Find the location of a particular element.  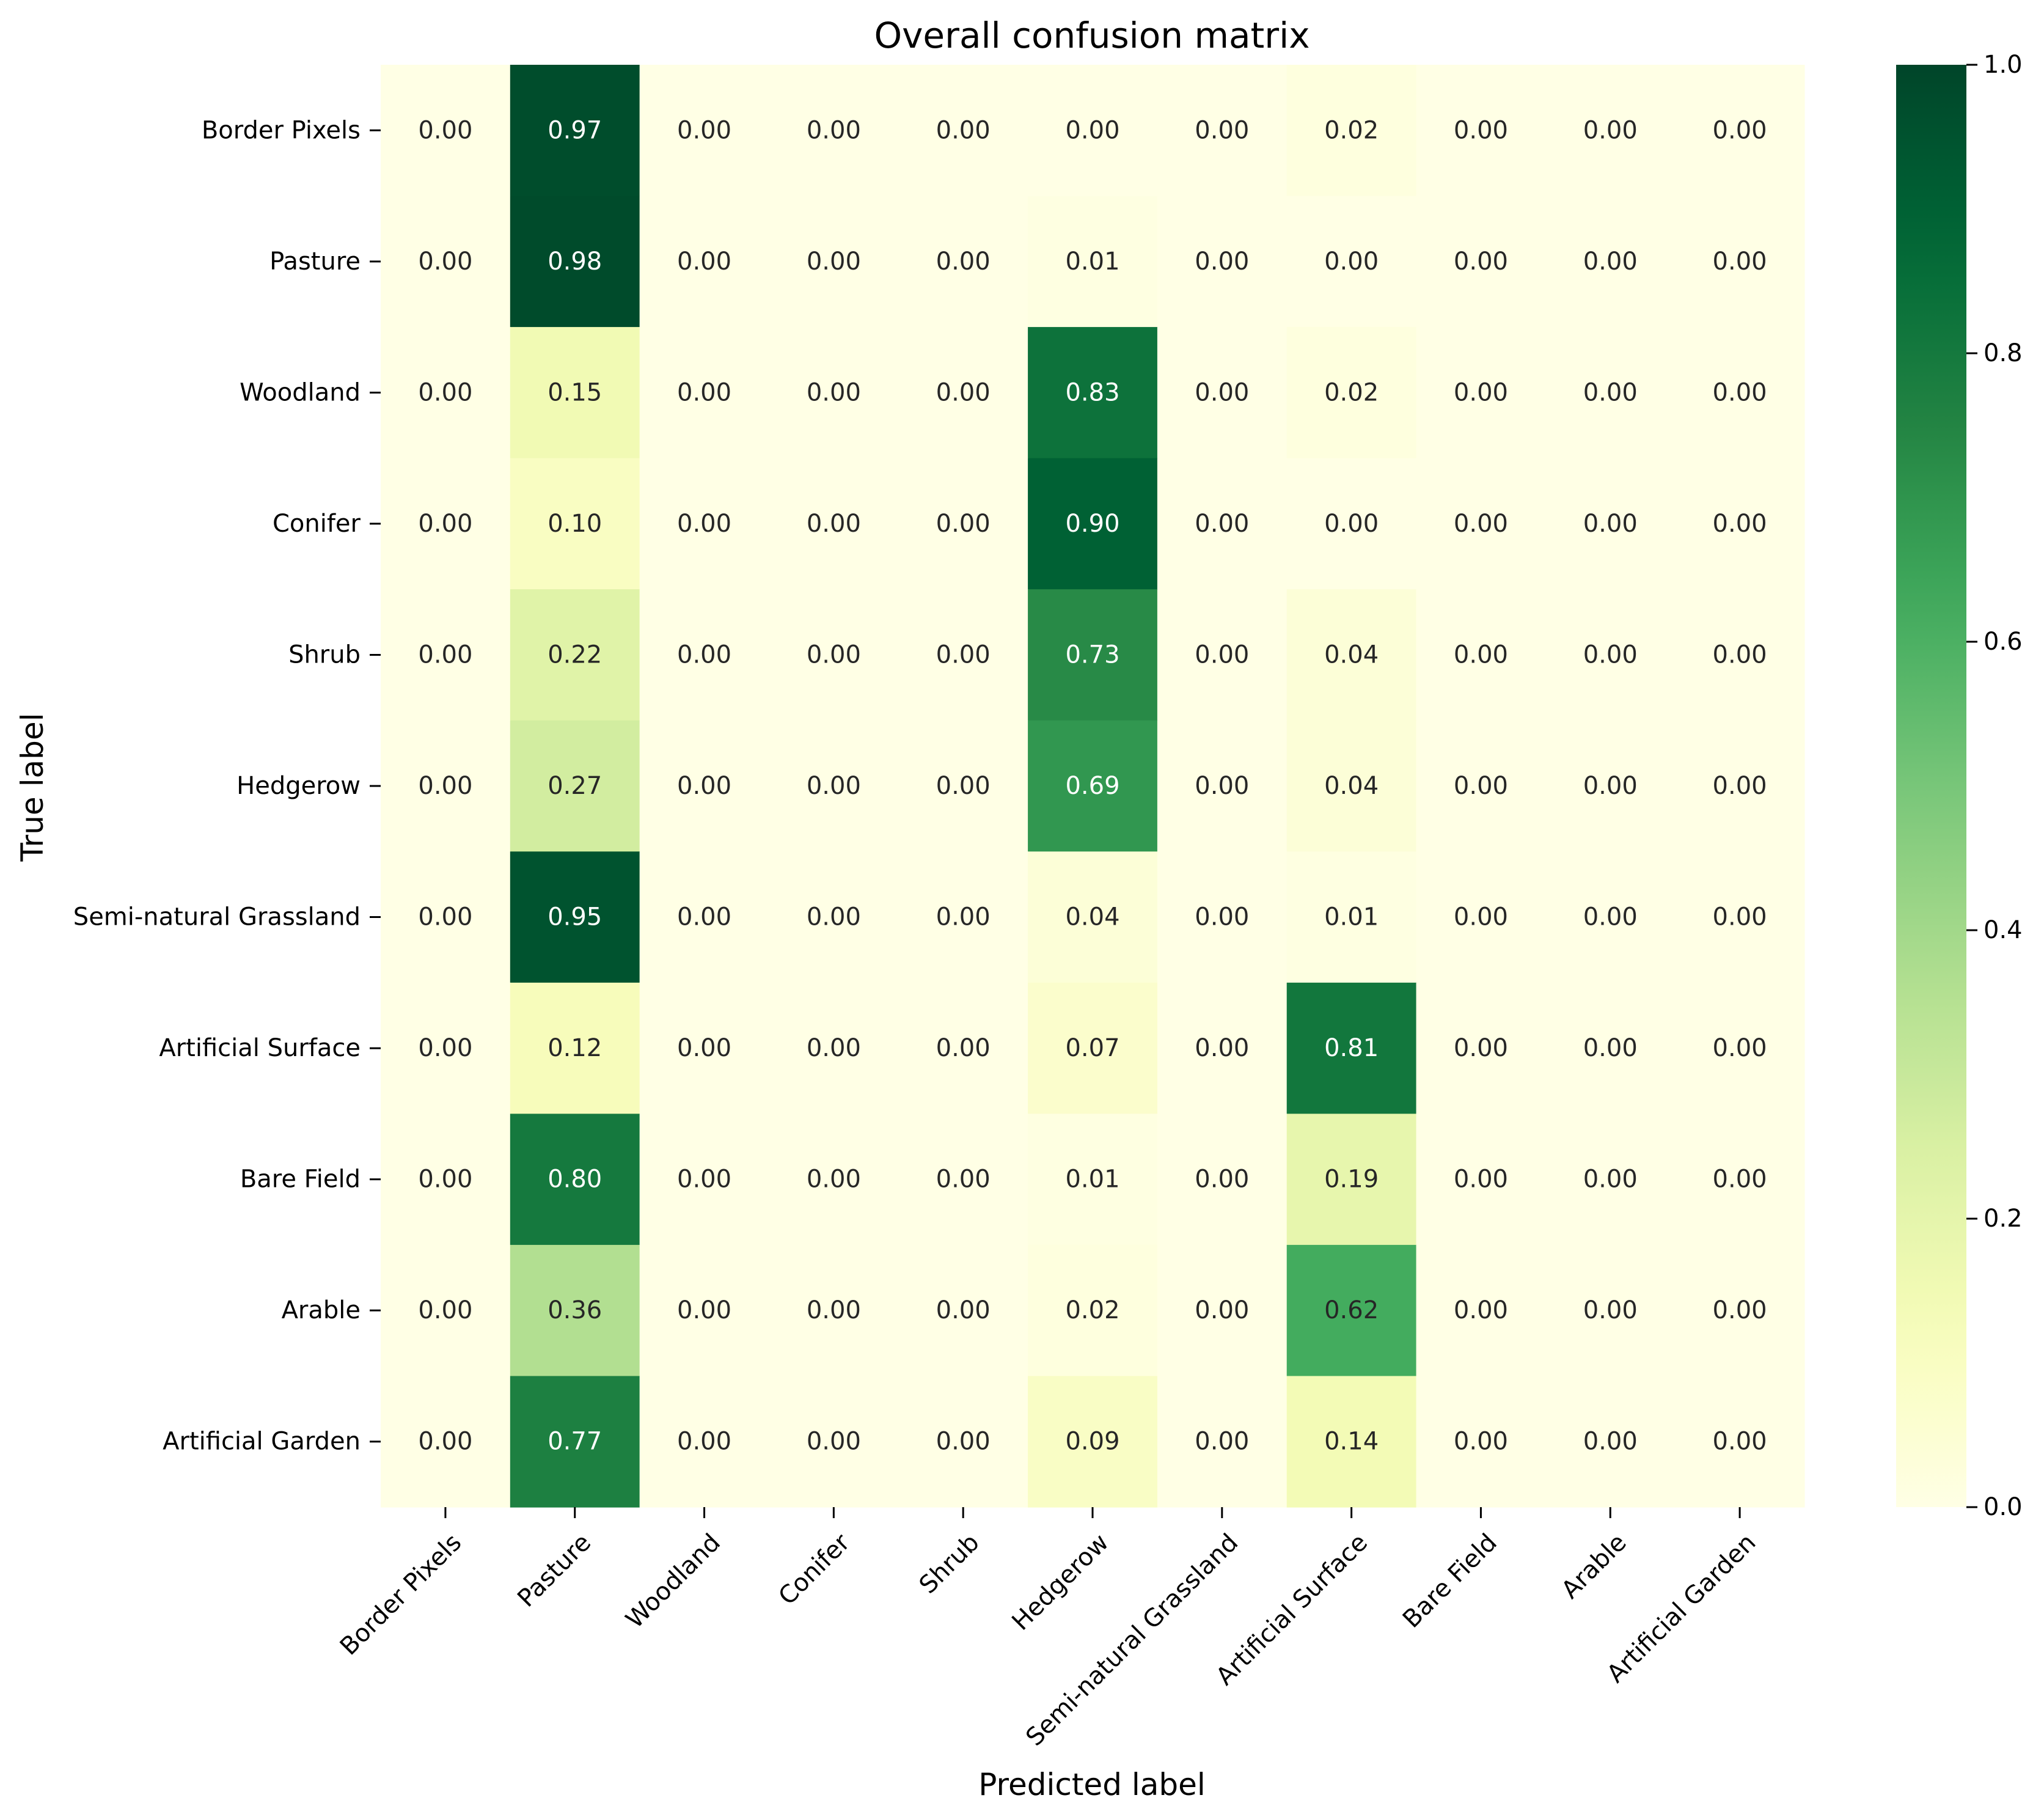

cell-value-0-6: 0.00 is located at coordinates (1222, 130).